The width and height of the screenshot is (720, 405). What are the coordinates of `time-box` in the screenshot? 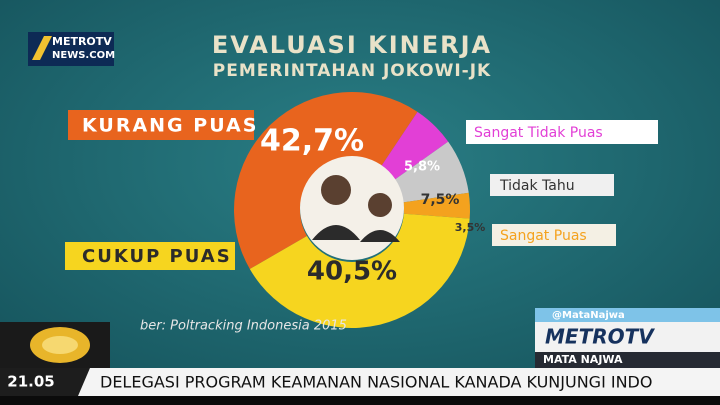 It's located at (31, 382).